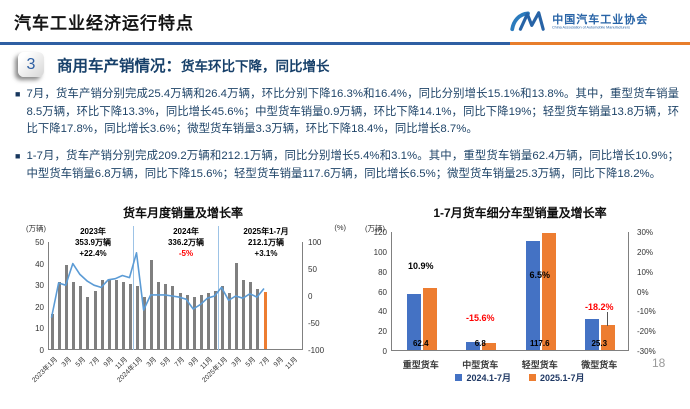 Image resolution: width=690 pixels, height=409 pixels. I want to click on right-axis-tick: 30%, so click(645, 232).